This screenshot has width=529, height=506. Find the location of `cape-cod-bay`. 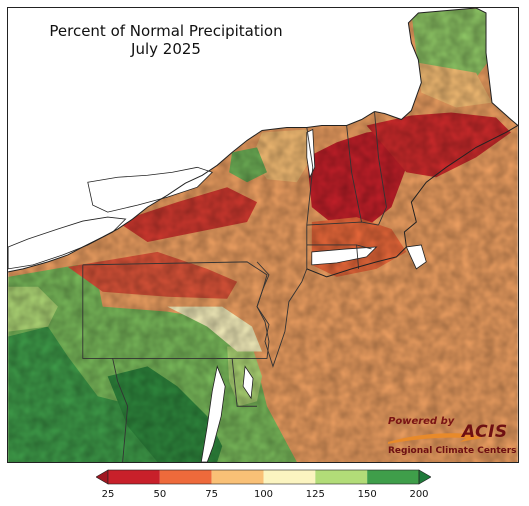

cape-cod-bay is located at coordinates (416, 257).